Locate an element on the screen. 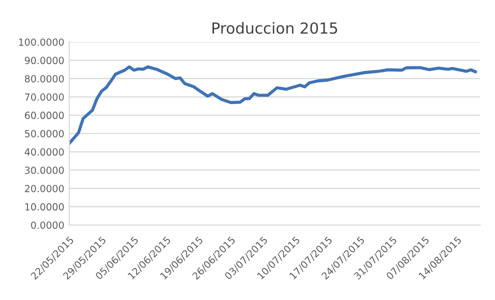 This screenshot has height=300, width=495. y-tick-label: 70.0000 is located at coordinates (44, 97).